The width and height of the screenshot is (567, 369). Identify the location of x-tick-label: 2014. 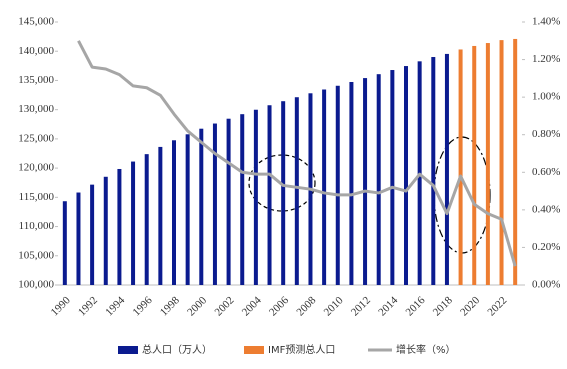
(388, 306).